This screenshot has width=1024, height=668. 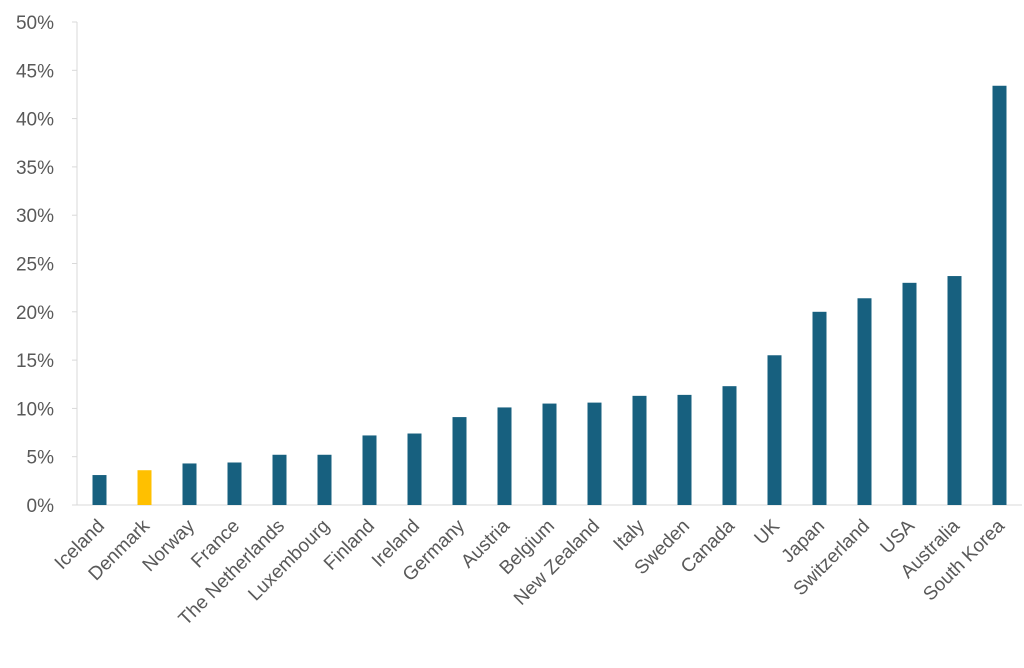 What do you see at coordinates (369, 470) in the screenshot?
I see `bar-finland` at bounding box center [369, 470].